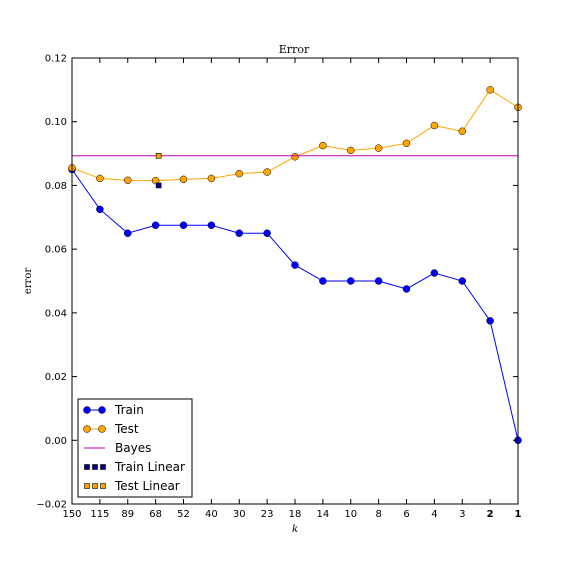  Describe the element at coordinates (155, 514) in the screenshot. I see `x-tick-label: 68` at that location.